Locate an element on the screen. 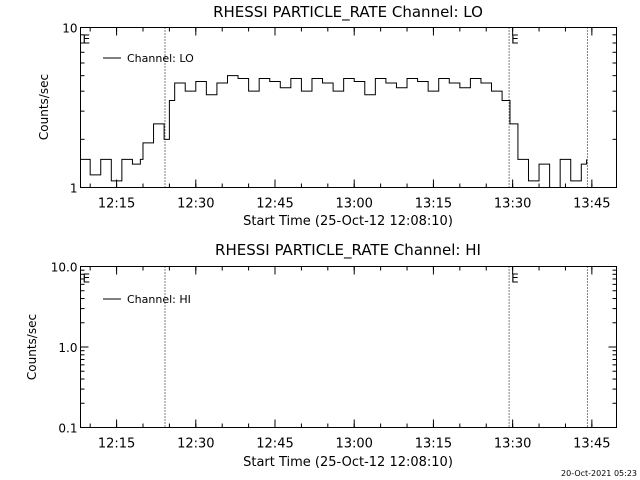  y-tick-label: 1.0 is located at coordinates (67, 348).